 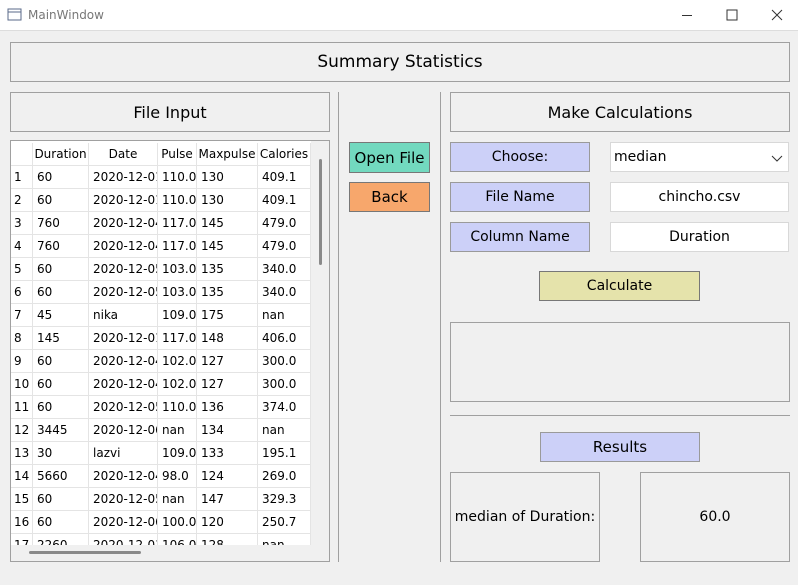 I want to click on table-cell: 109.0, so click(x=177, y=315).